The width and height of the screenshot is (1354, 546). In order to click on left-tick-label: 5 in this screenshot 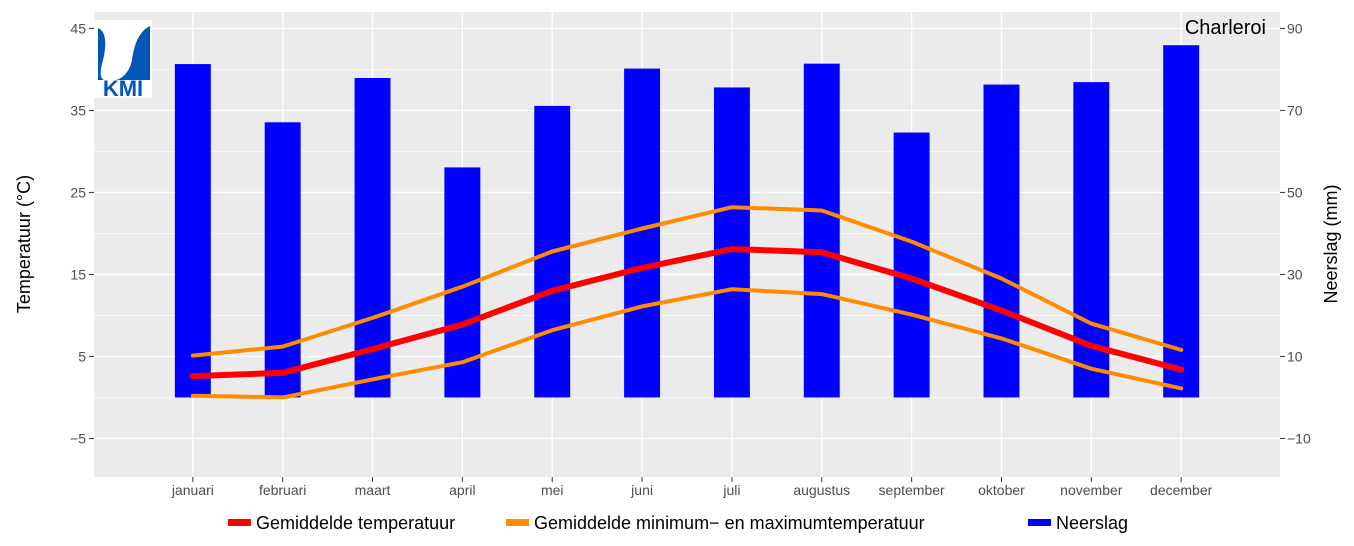, I will do `click(82, 356)`.